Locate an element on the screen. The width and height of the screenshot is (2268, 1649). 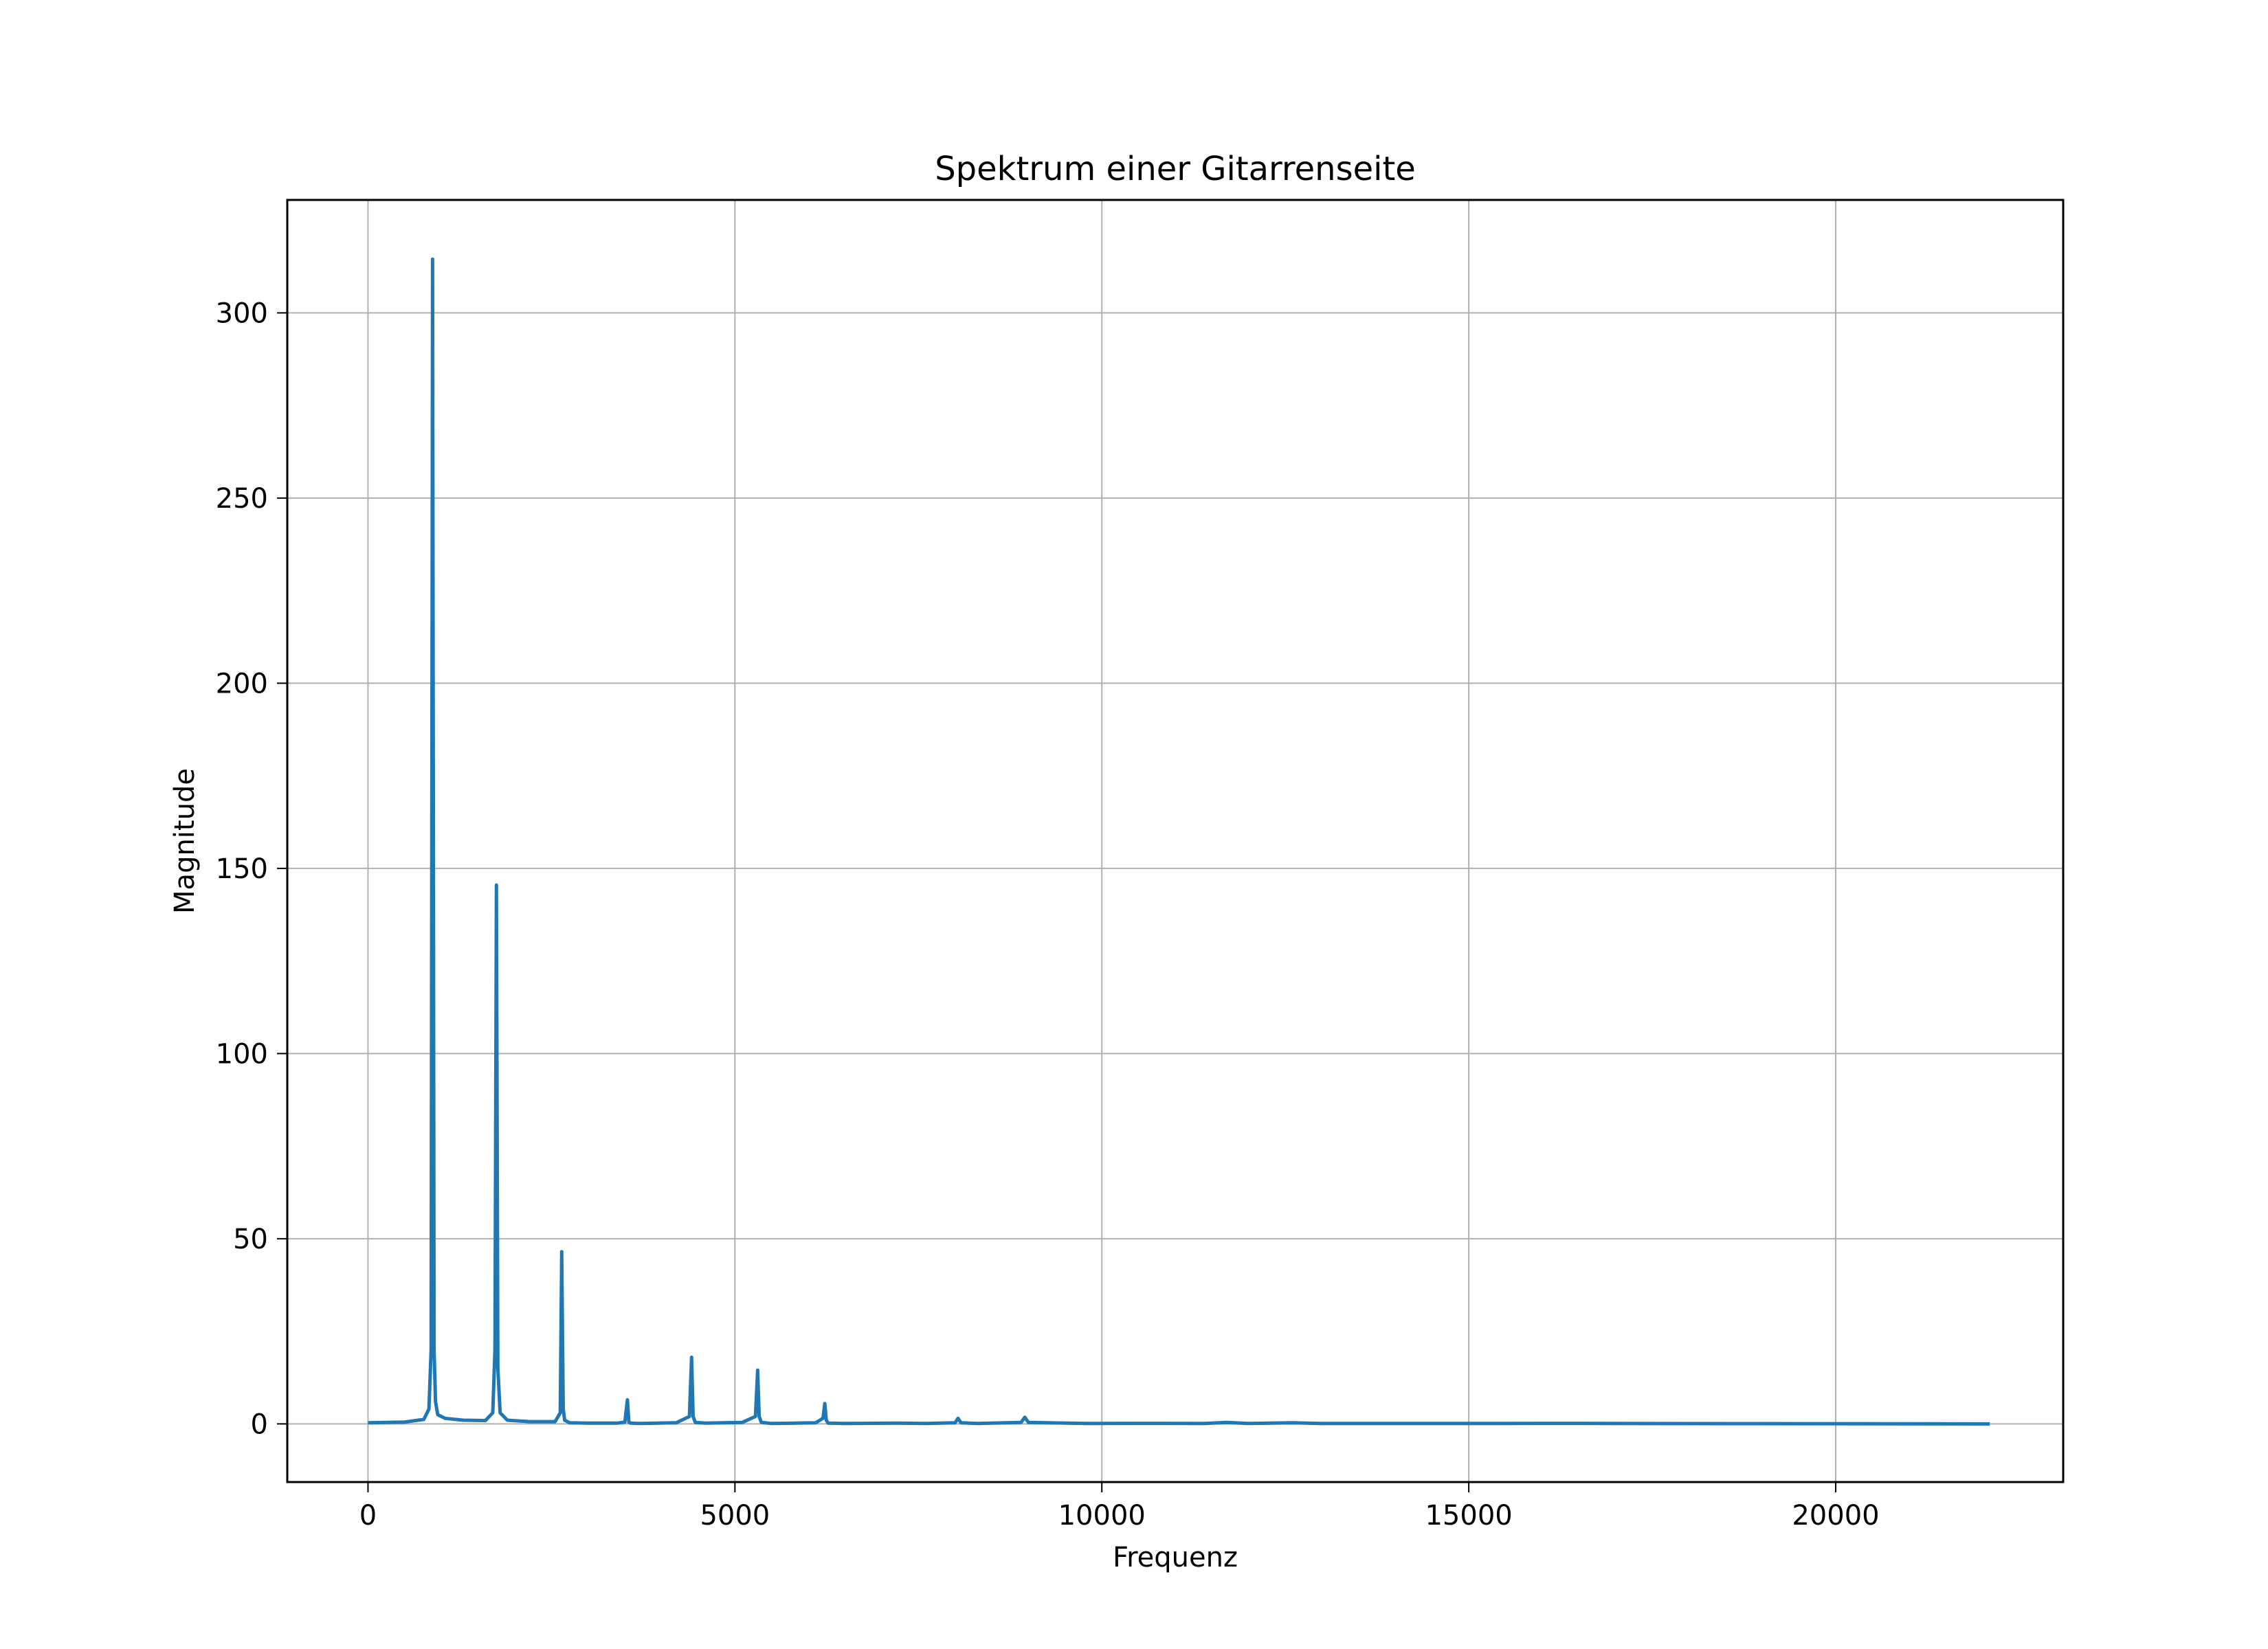
x-tick-label: 15000 is located at coordinates (1468, 1516).